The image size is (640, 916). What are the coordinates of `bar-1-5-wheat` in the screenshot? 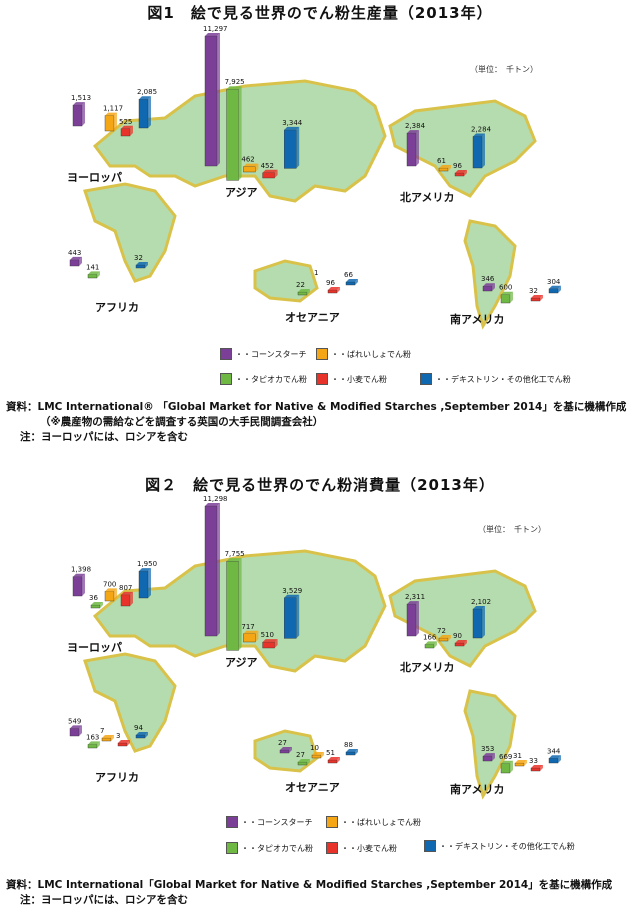 It's located at (536, 298).